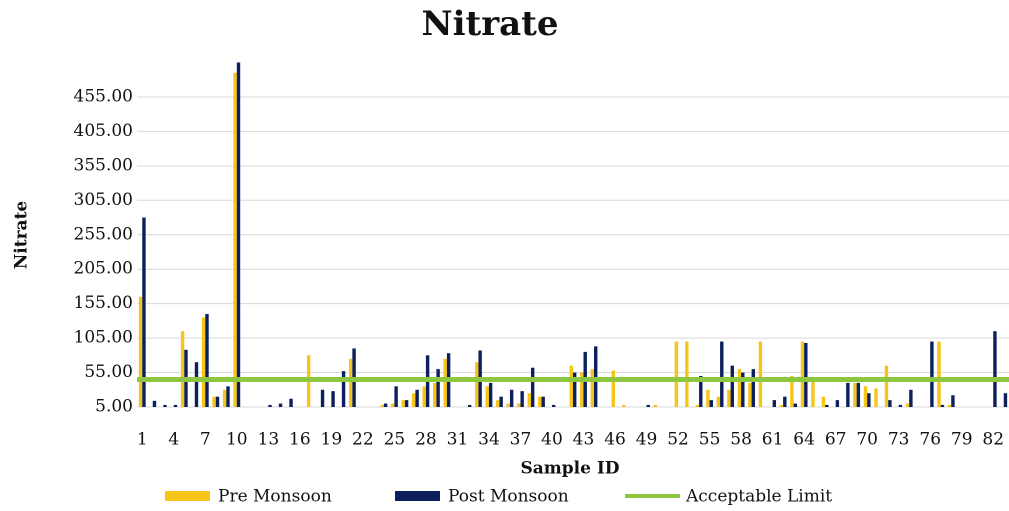  What do you see at coordinates (205, 440) in the screenshot?
I see `x-tick-label: 7` at bounding box center [205, 440].